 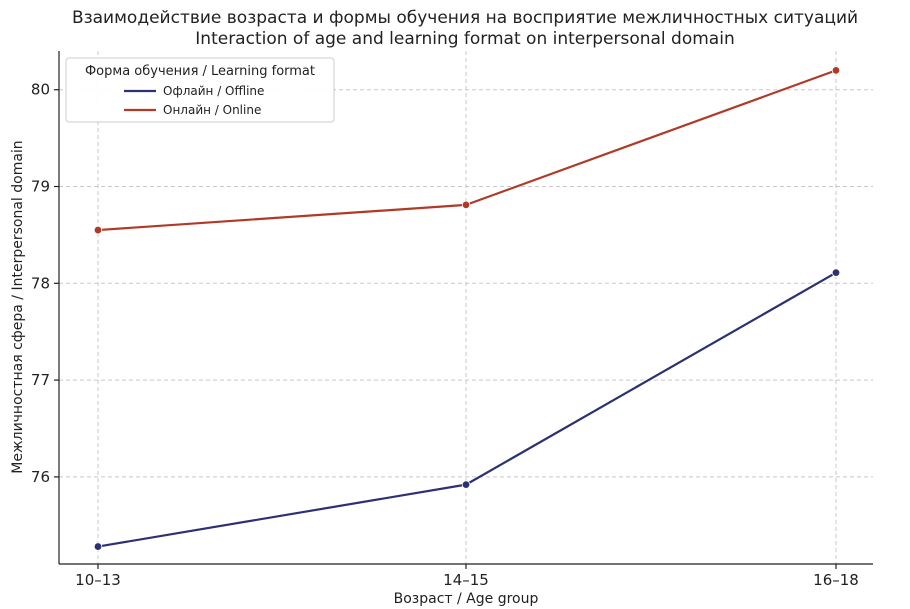 I want to click on x-tick-label: 16–18, so click(x=836, y=580).